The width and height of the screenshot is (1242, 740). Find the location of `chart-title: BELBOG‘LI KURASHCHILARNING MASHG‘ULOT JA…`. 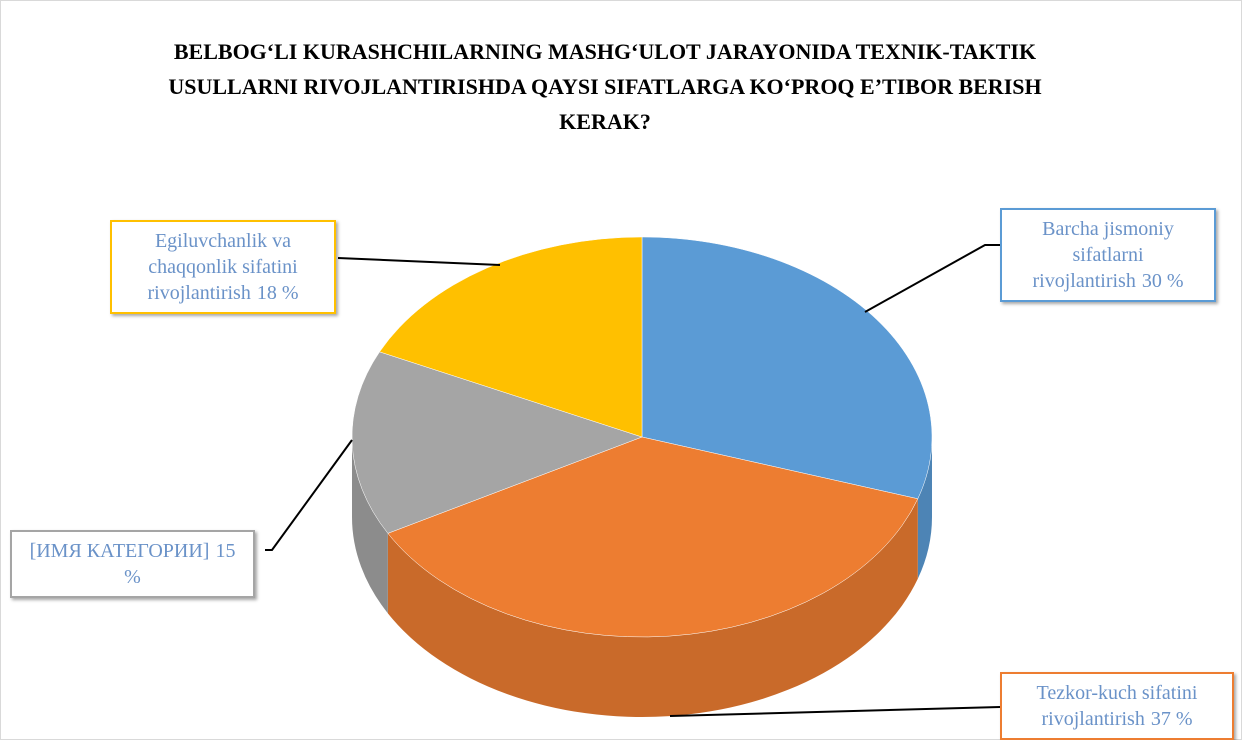

chart-title: BELBOG‘LI KURASHCHILARNING MASHG‘ULOT JA… is located at coordinates (605, 86).